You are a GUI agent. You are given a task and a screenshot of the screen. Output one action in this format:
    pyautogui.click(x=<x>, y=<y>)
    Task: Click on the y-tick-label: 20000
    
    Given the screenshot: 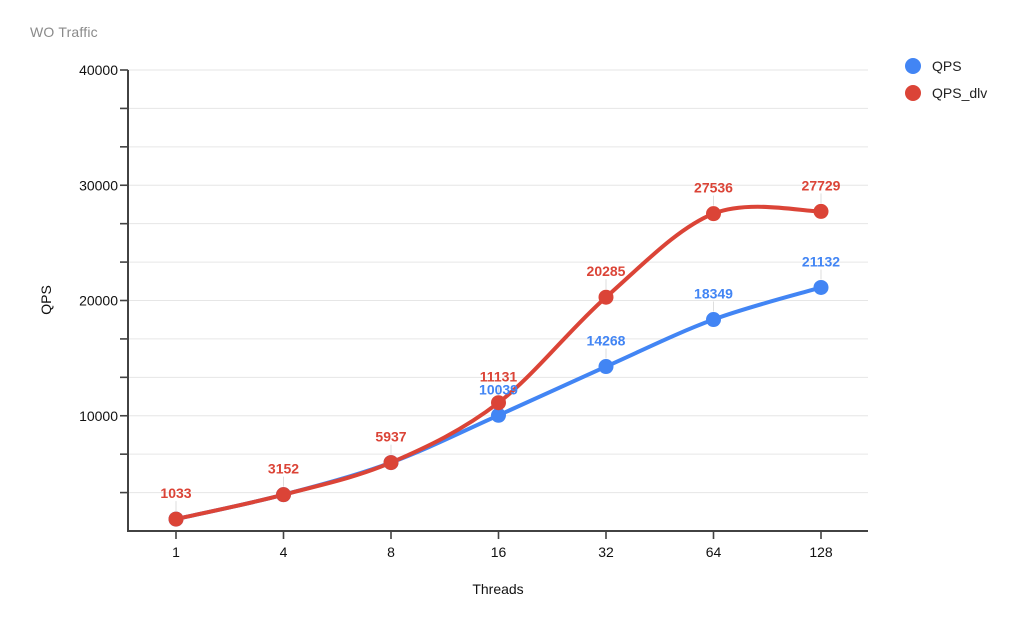 What is the action you would take?
    pyautogui.click(x=98, y=301)
    